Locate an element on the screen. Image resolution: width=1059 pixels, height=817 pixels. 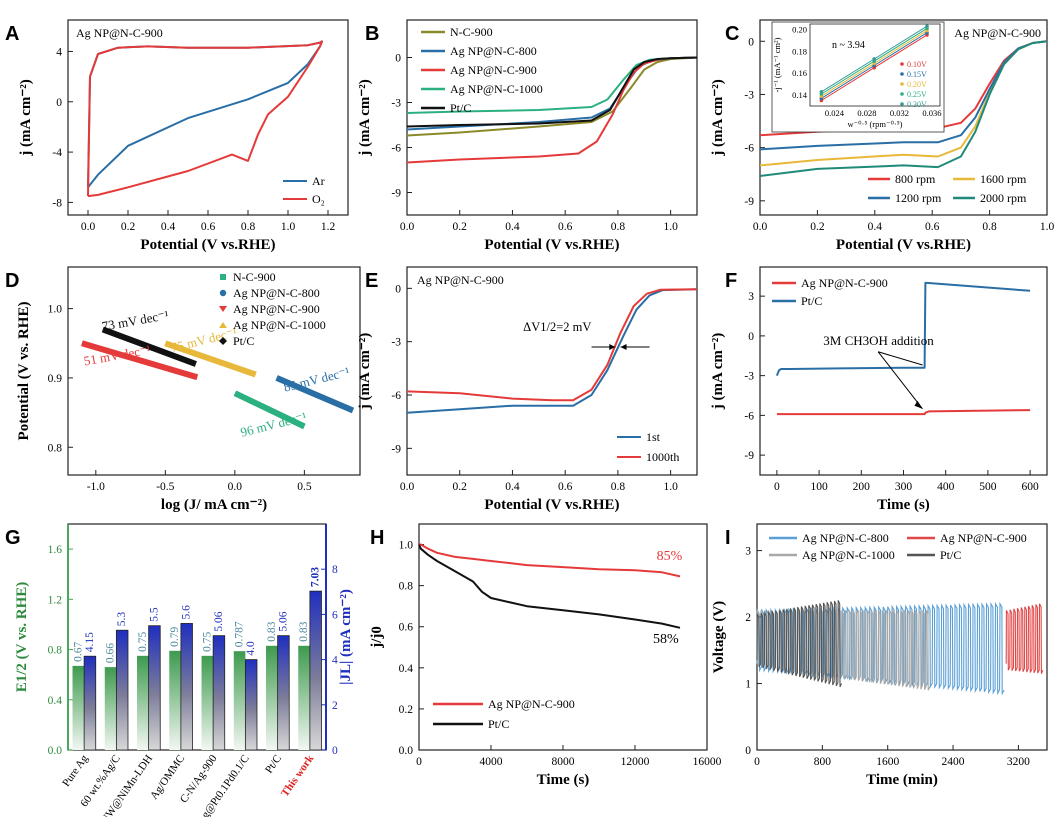
x-tick-label: 0.5 is located at coordinates (304, 487).